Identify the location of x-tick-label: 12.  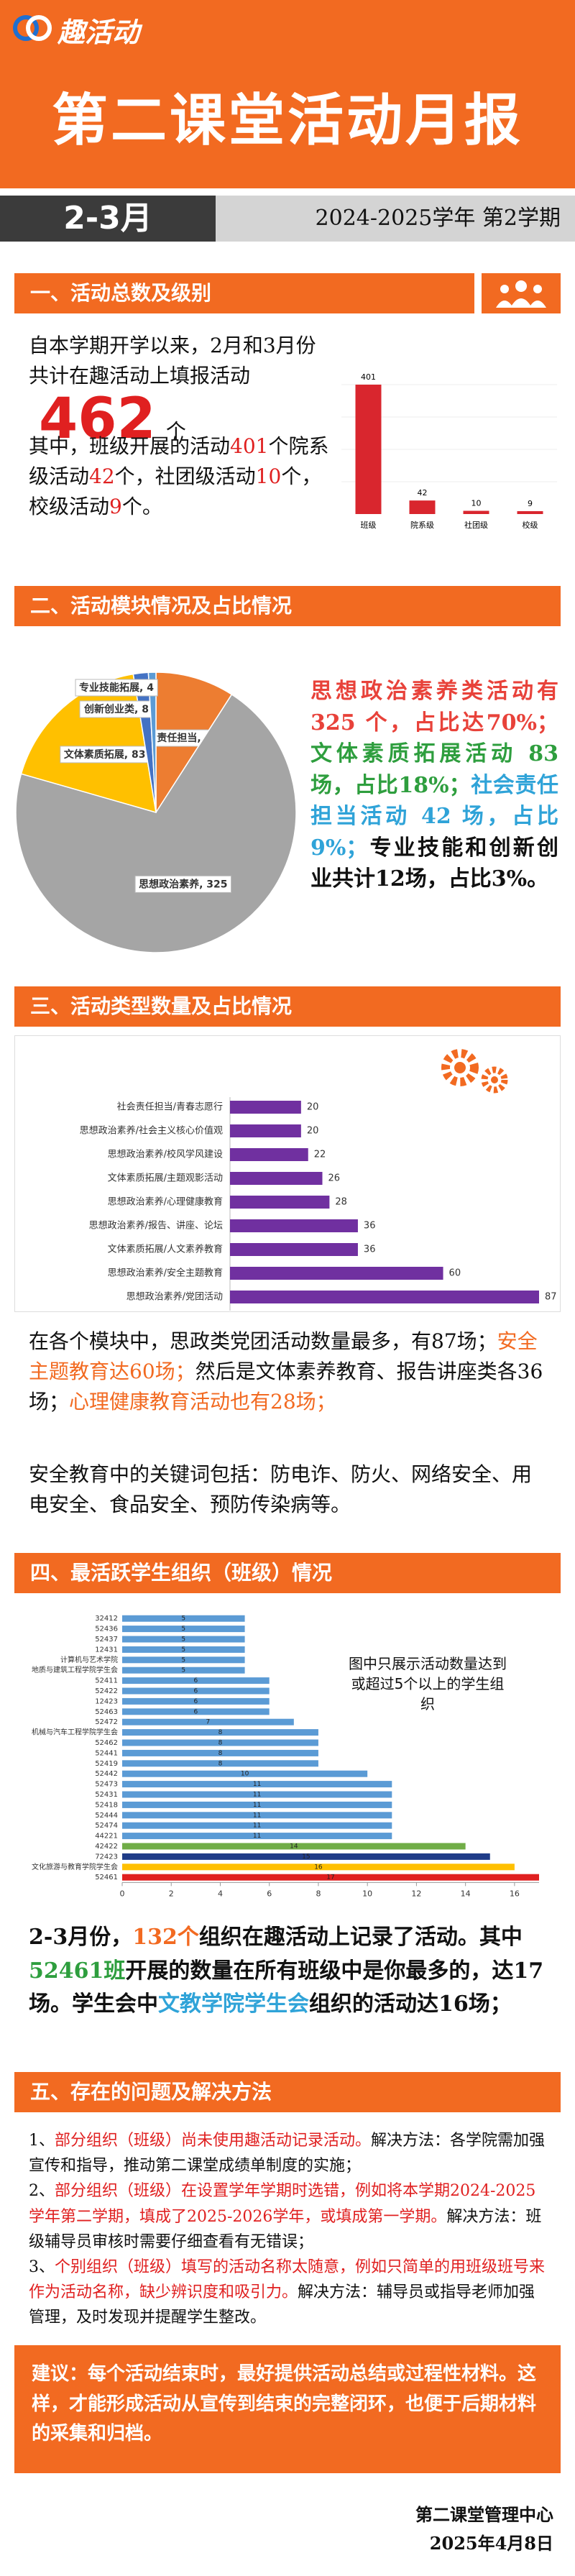
(416, 1893).